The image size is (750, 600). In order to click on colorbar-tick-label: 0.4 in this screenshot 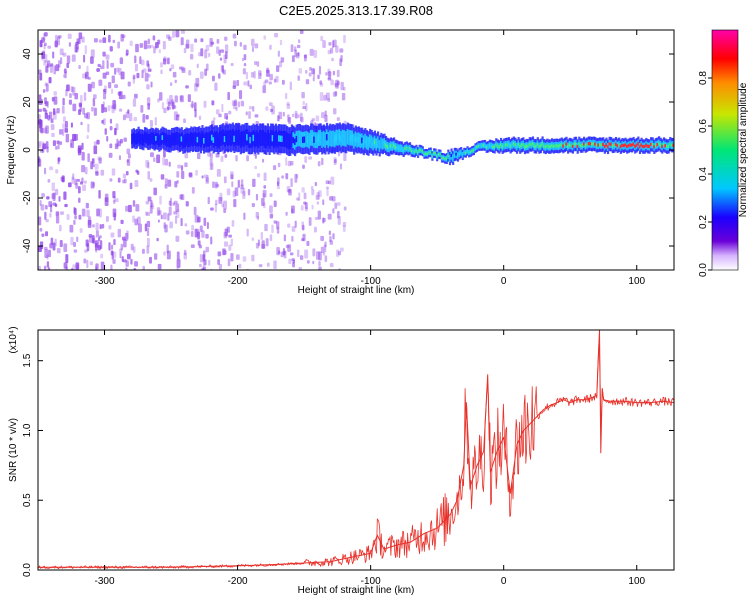, I will do `click(703, 174)`.